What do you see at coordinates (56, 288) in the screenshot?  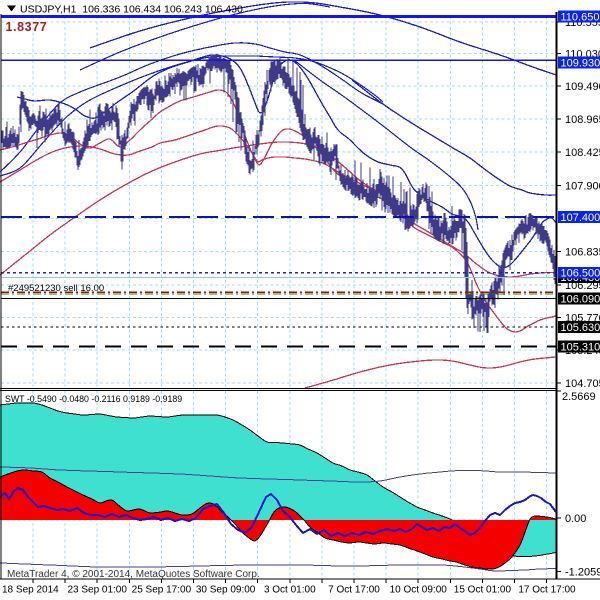 I see `svg-text: #249521230 sell 16.00` at bounding box center [56, 288].